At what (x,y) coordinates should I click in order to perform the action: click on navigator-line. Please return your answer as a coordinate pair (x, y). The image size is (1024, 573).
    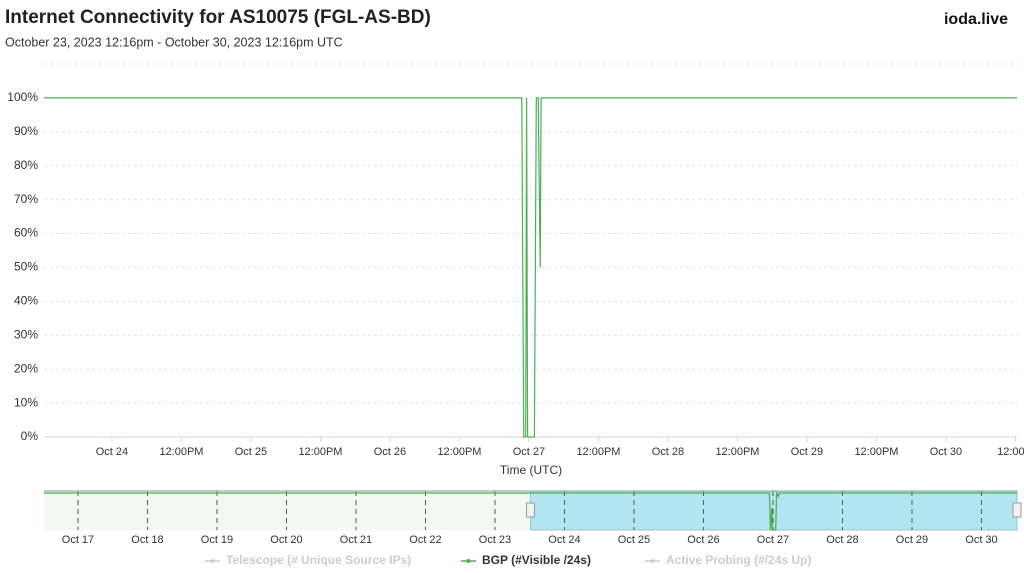
    Looking at the image, I should click on (530, 510).